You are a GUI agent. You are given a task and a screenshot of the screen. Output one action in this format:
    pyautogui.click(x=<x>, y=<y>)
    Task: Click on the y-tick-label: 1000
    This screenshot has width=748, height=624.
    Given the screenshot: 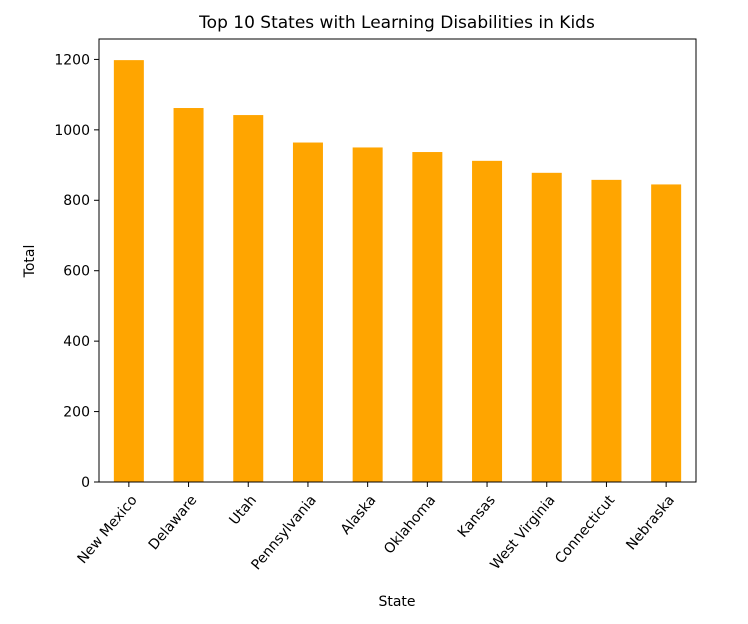 What is the action you would take?
    pyautogui.click(x=72, y=131)
    